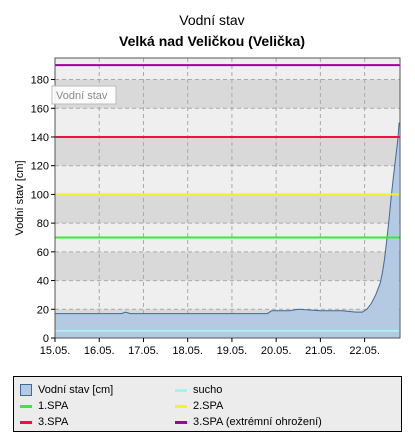 The image size is (415, 438). I want to click on x-tick-label: 18.05., so click(187, 351).